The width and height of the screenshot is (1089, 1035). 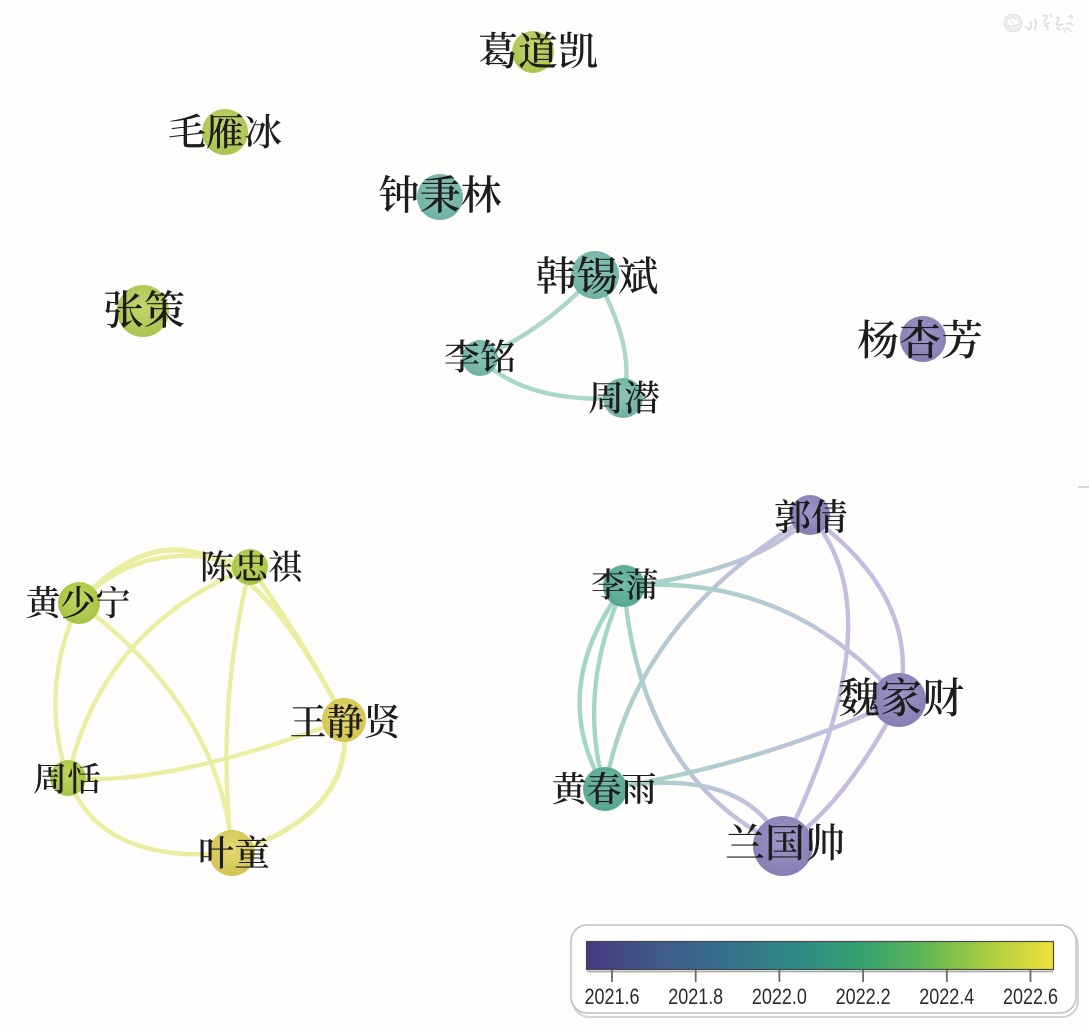 What do you see at coordinates (946, 996) in the screenshot?
I see `svg-text: 2022.4` at bounding box center [946, 996].